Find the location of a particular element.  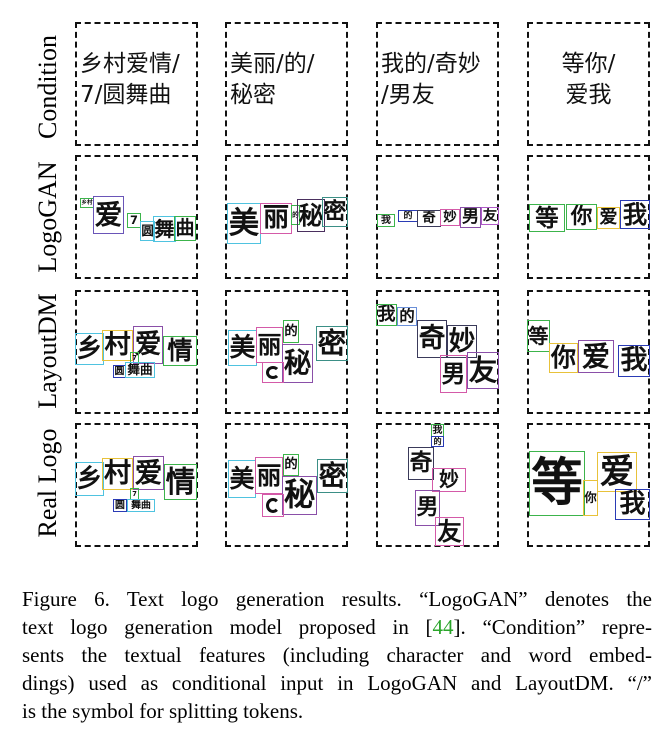

layoutdm-cell-4: 等 你 爱 我 is located at coordinates (588, 352).